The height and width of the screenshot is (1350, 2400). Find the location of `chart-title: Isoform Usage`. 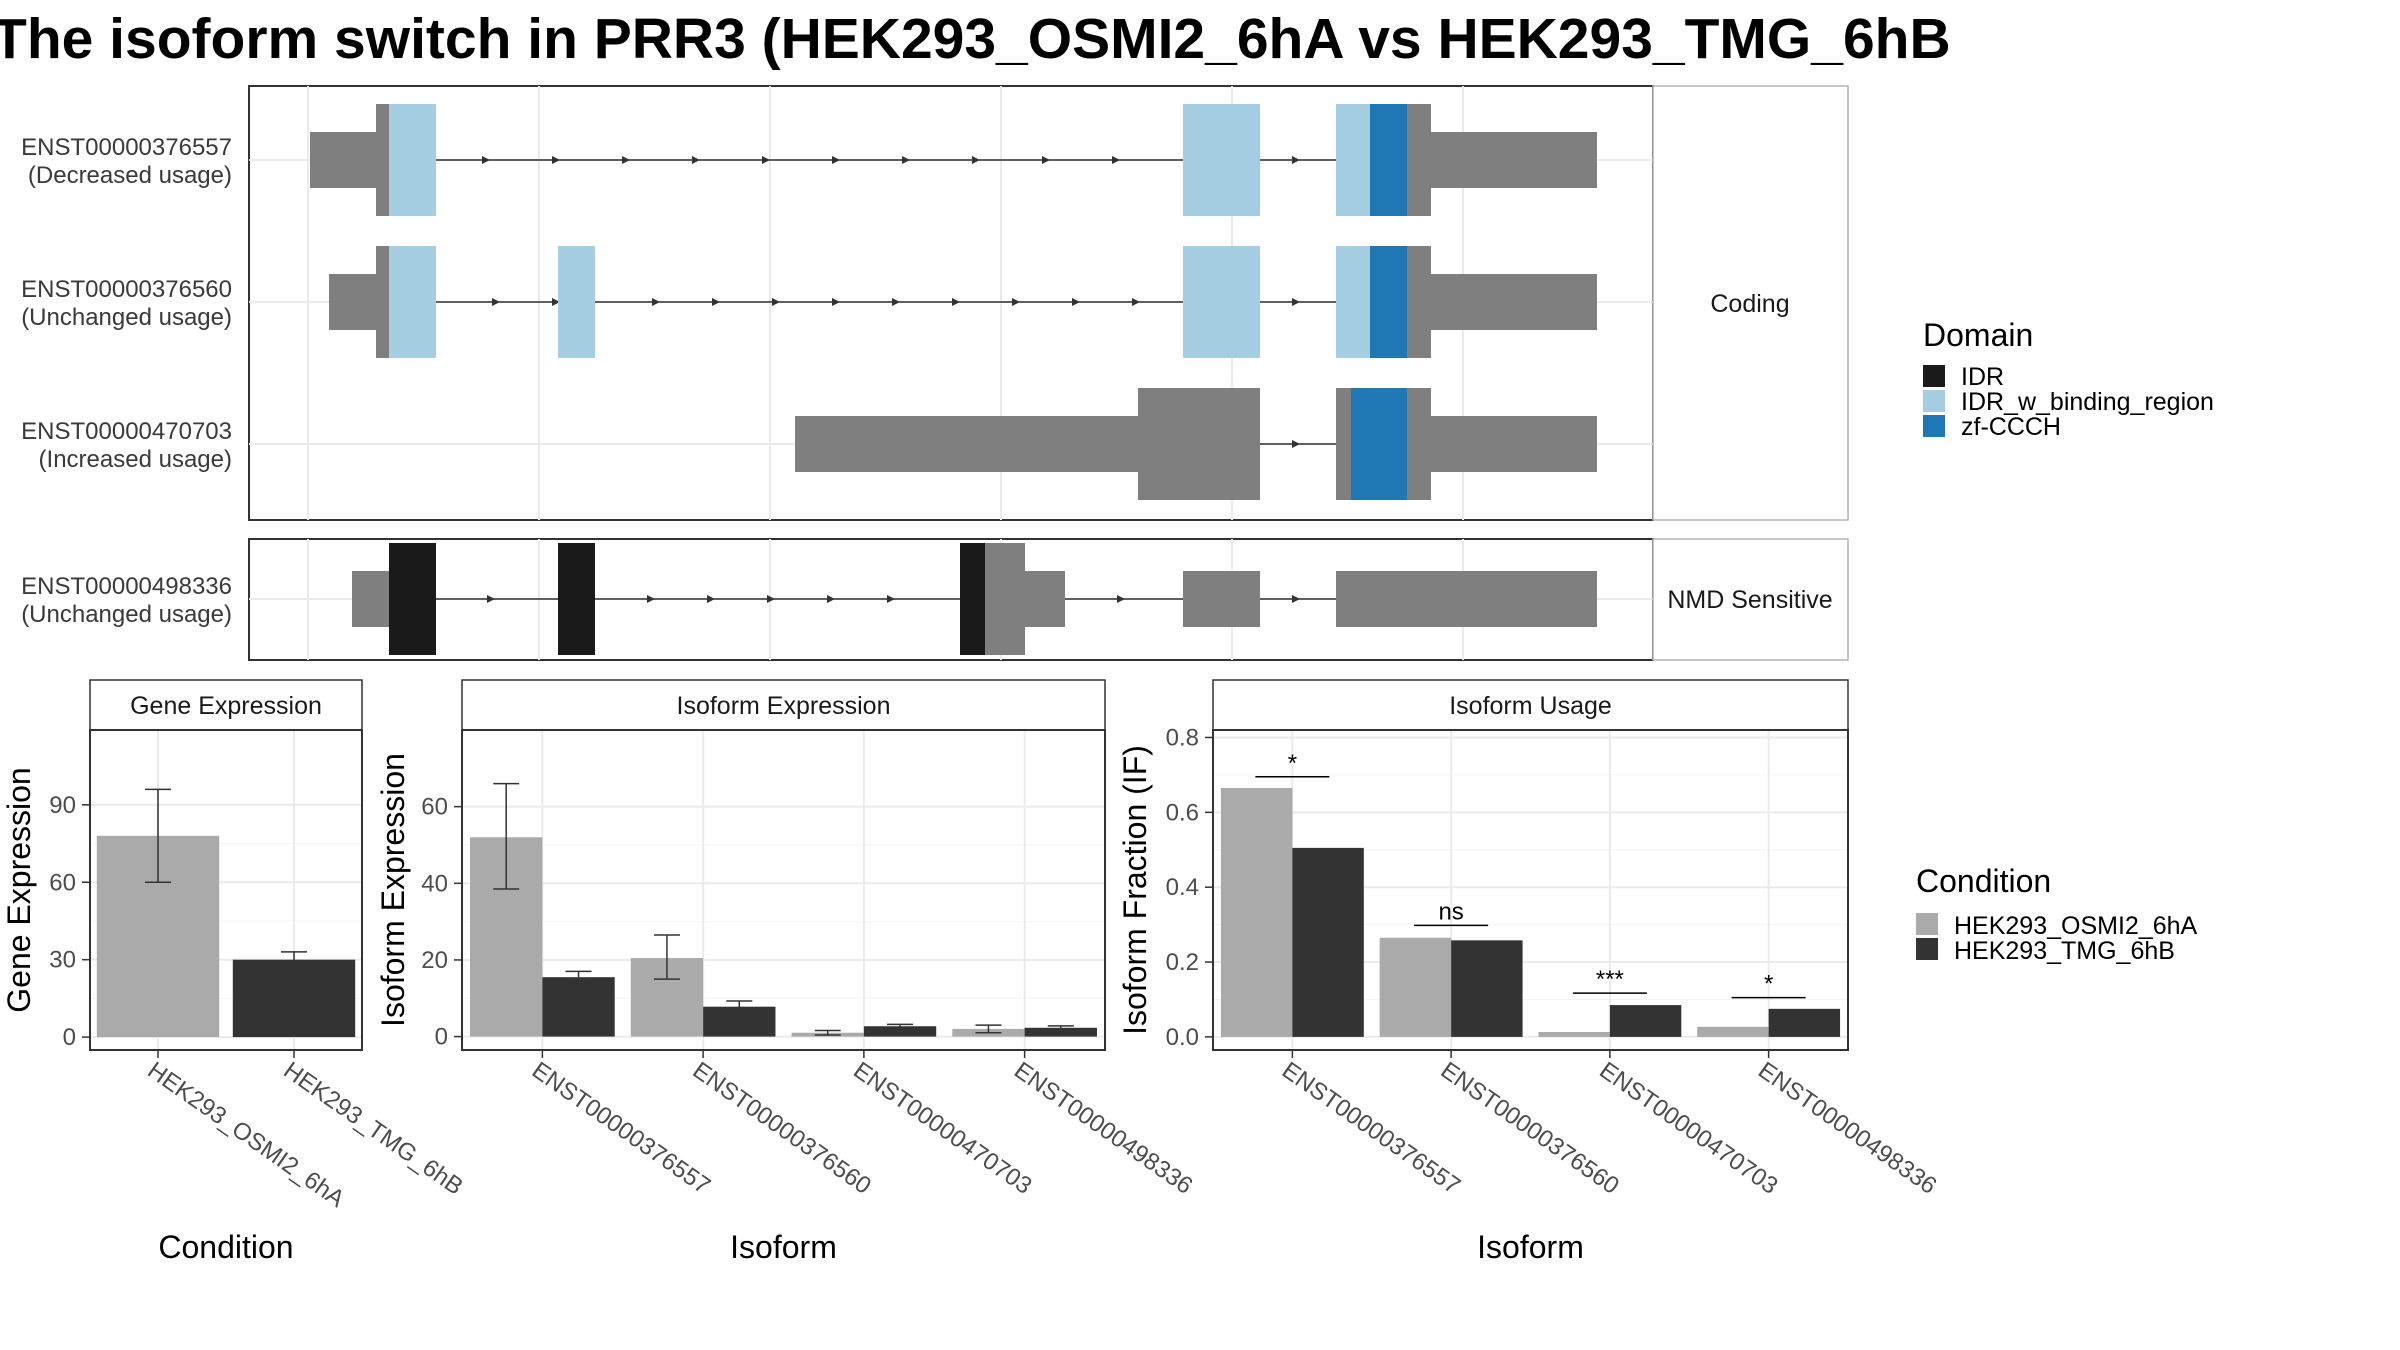

chart-title: Isoform Usage is located at coordinates (1530, 706).